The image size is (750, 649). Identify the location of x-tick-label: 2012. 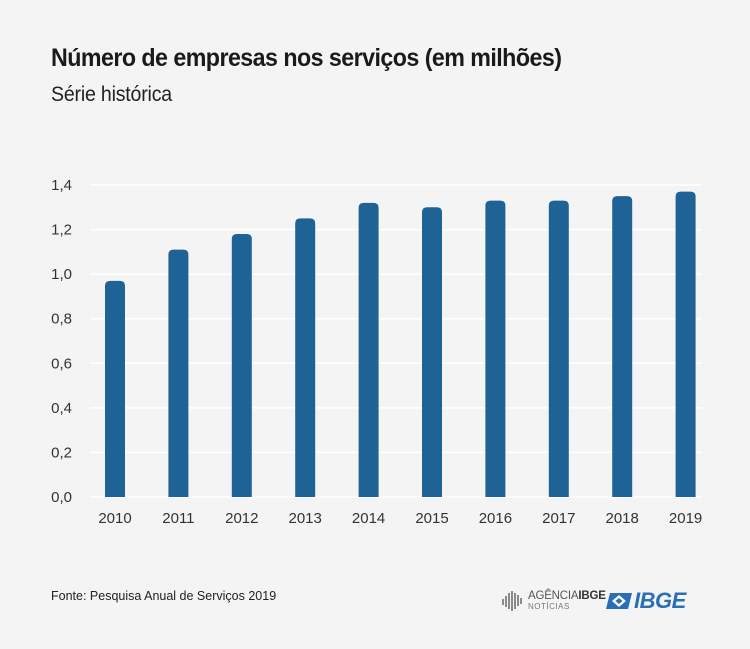
(241, 518).